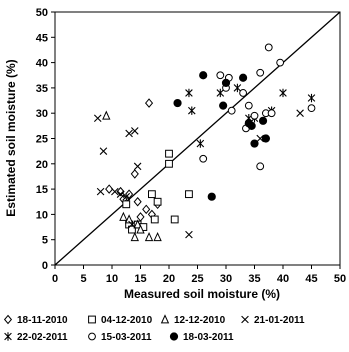  I want to click on series-12-12-2010, so click(132, 176).